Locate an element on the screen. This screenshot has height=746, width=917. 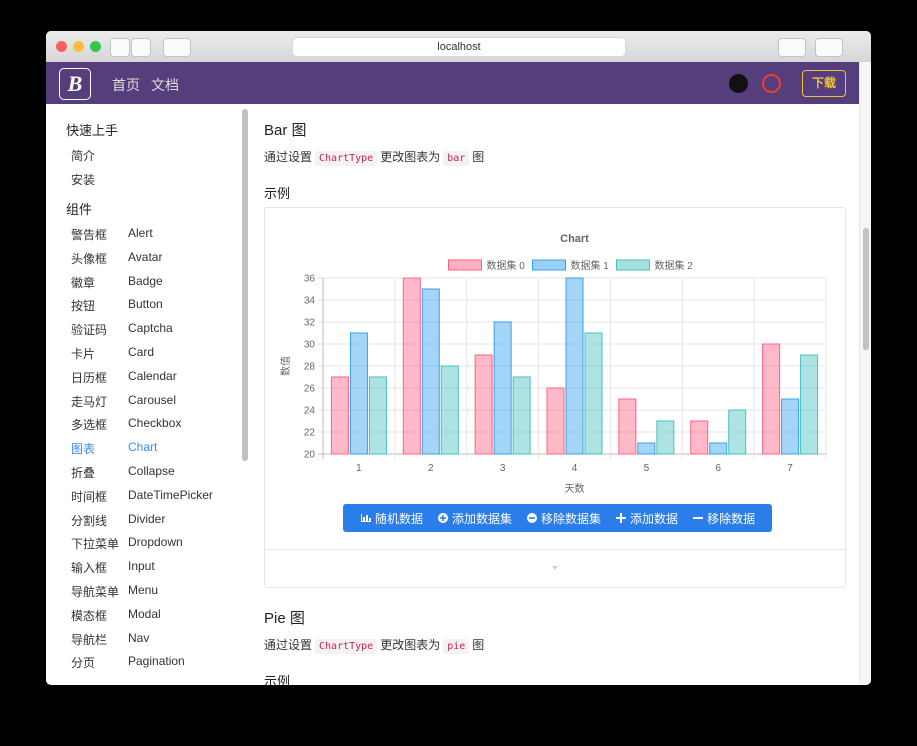
x-tick-label: 2 is located at coordinates (431, 468).